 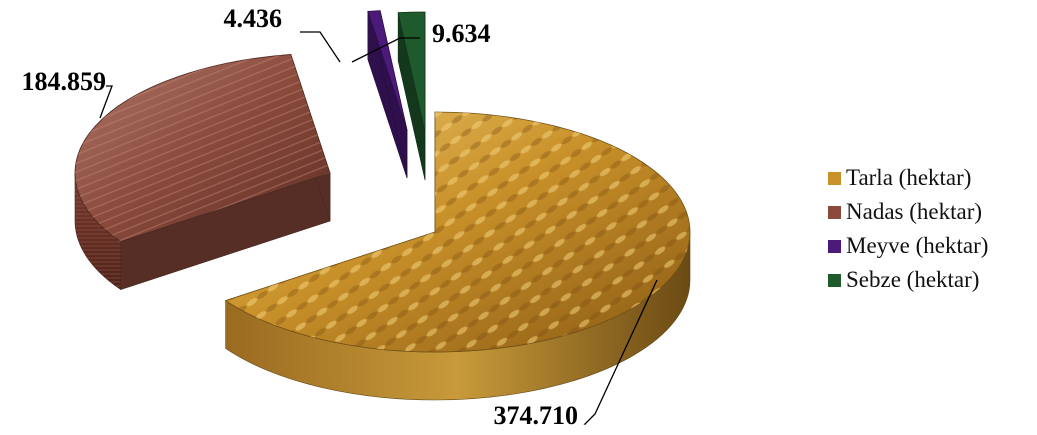 What do you see at coordinates (411, 72) in the screenshot?
I see `slice-sebze-top` at bounding box center [411, 72].